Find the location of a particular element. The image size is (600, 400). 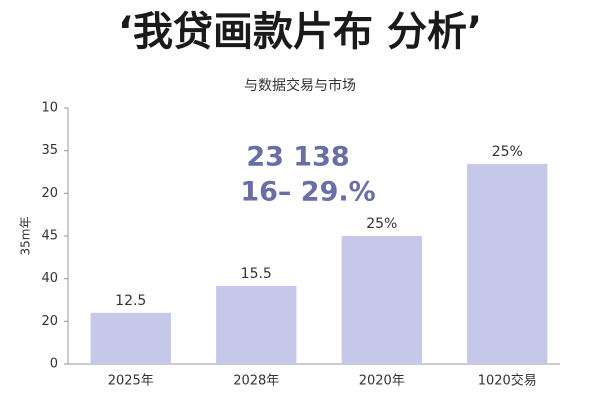

annotation: 23 138 is located at coordinates (297, 157).